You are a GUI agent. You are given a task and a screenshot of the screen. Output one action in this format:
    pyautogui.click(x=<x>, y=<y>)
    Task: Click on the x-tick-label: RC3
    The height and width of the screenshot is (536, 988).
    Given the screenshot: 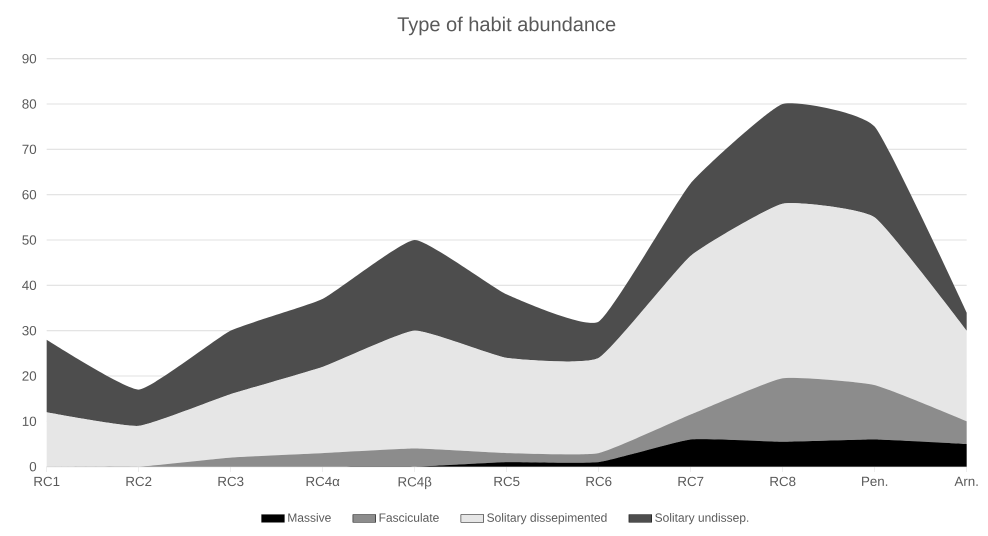 What is the action you would take?
    pyautogui.click(x=231, y=481)
    